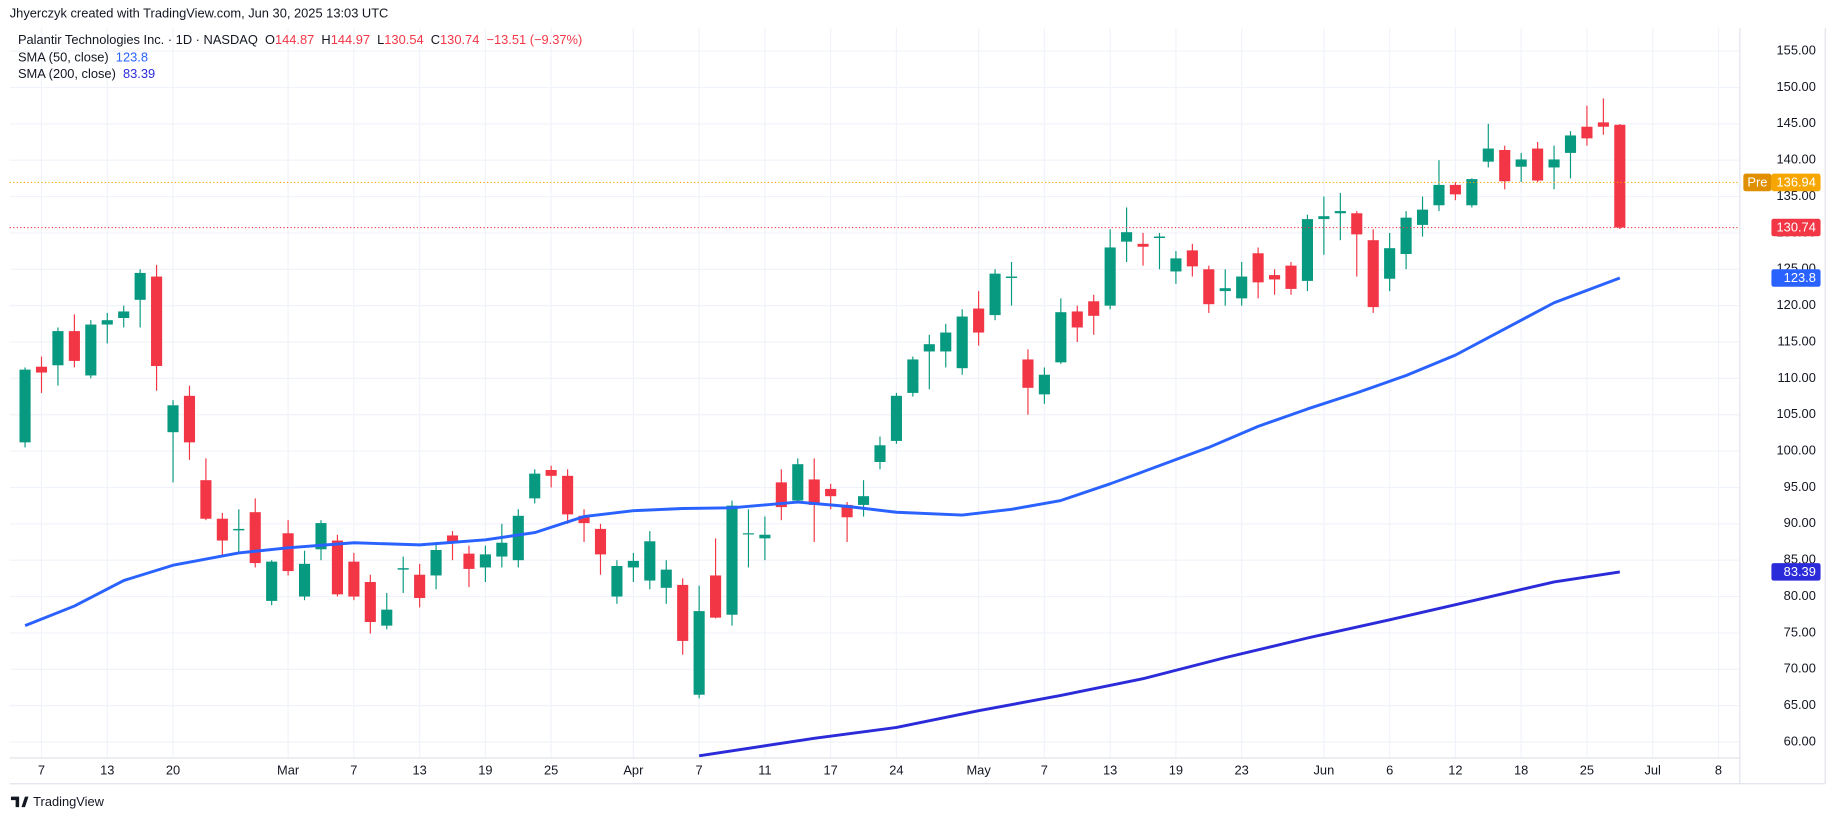  I want to click on sma-badge-bg, so click(1796, 278).